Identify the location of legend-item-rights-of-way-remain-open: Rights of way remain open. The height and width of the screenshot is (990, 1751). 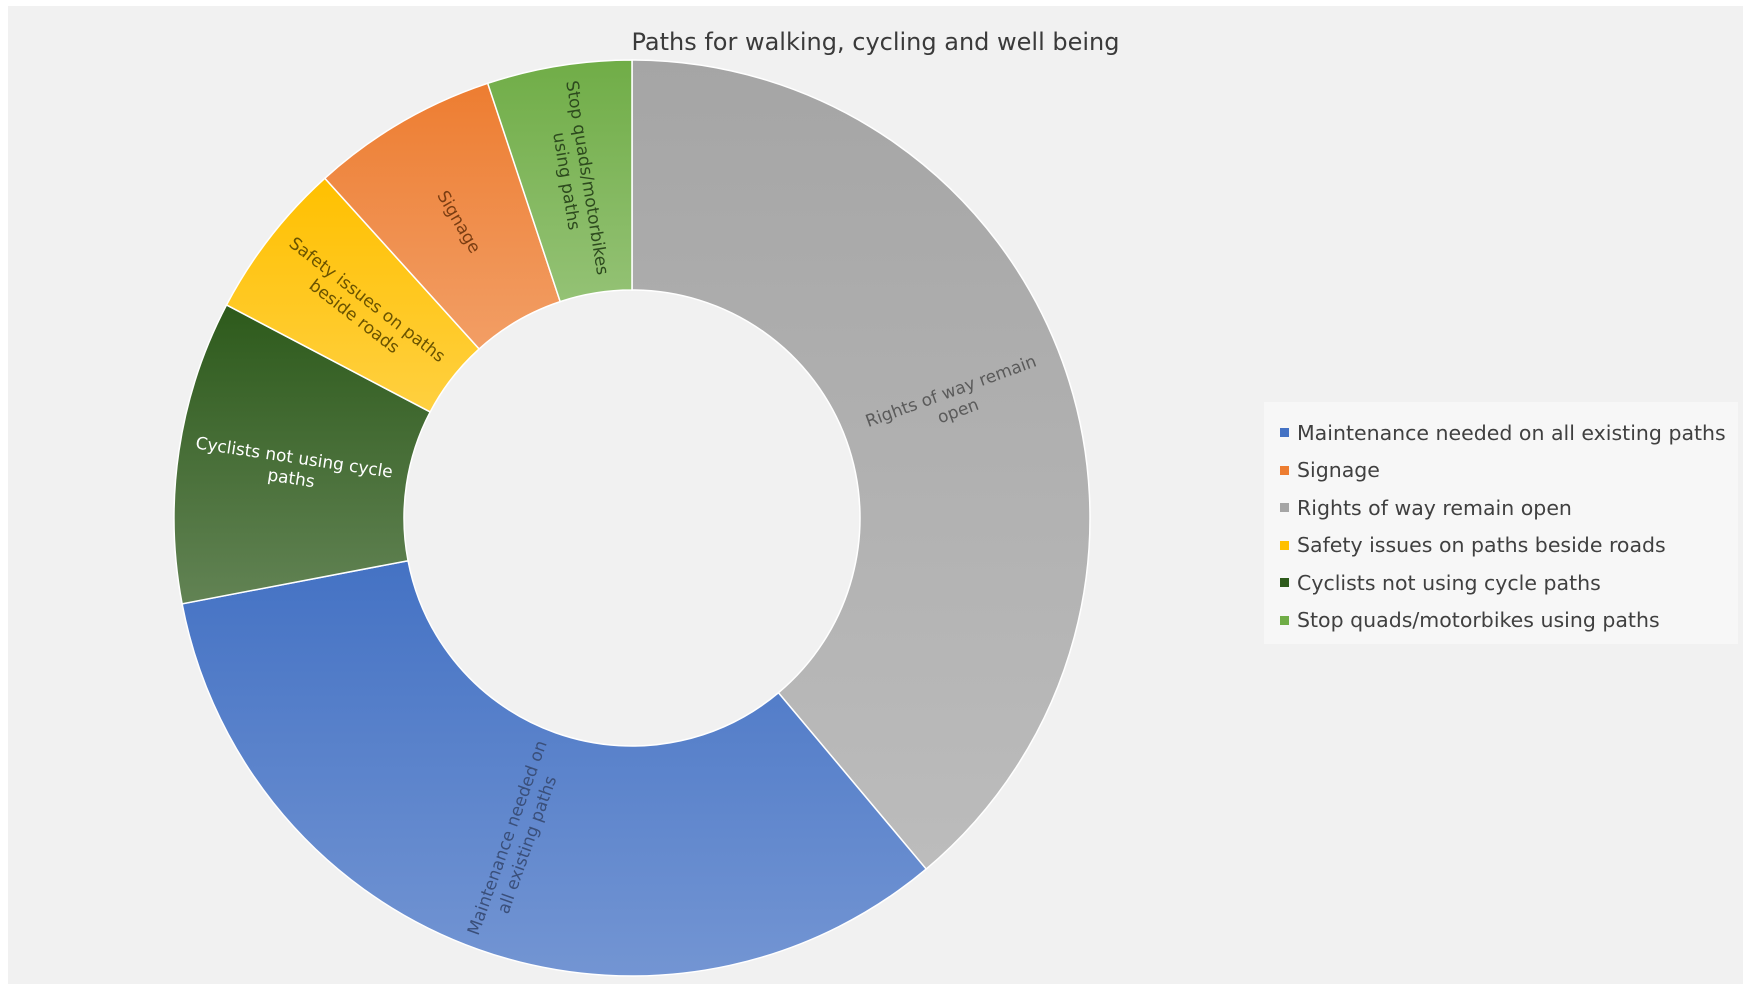
(1509, 508).